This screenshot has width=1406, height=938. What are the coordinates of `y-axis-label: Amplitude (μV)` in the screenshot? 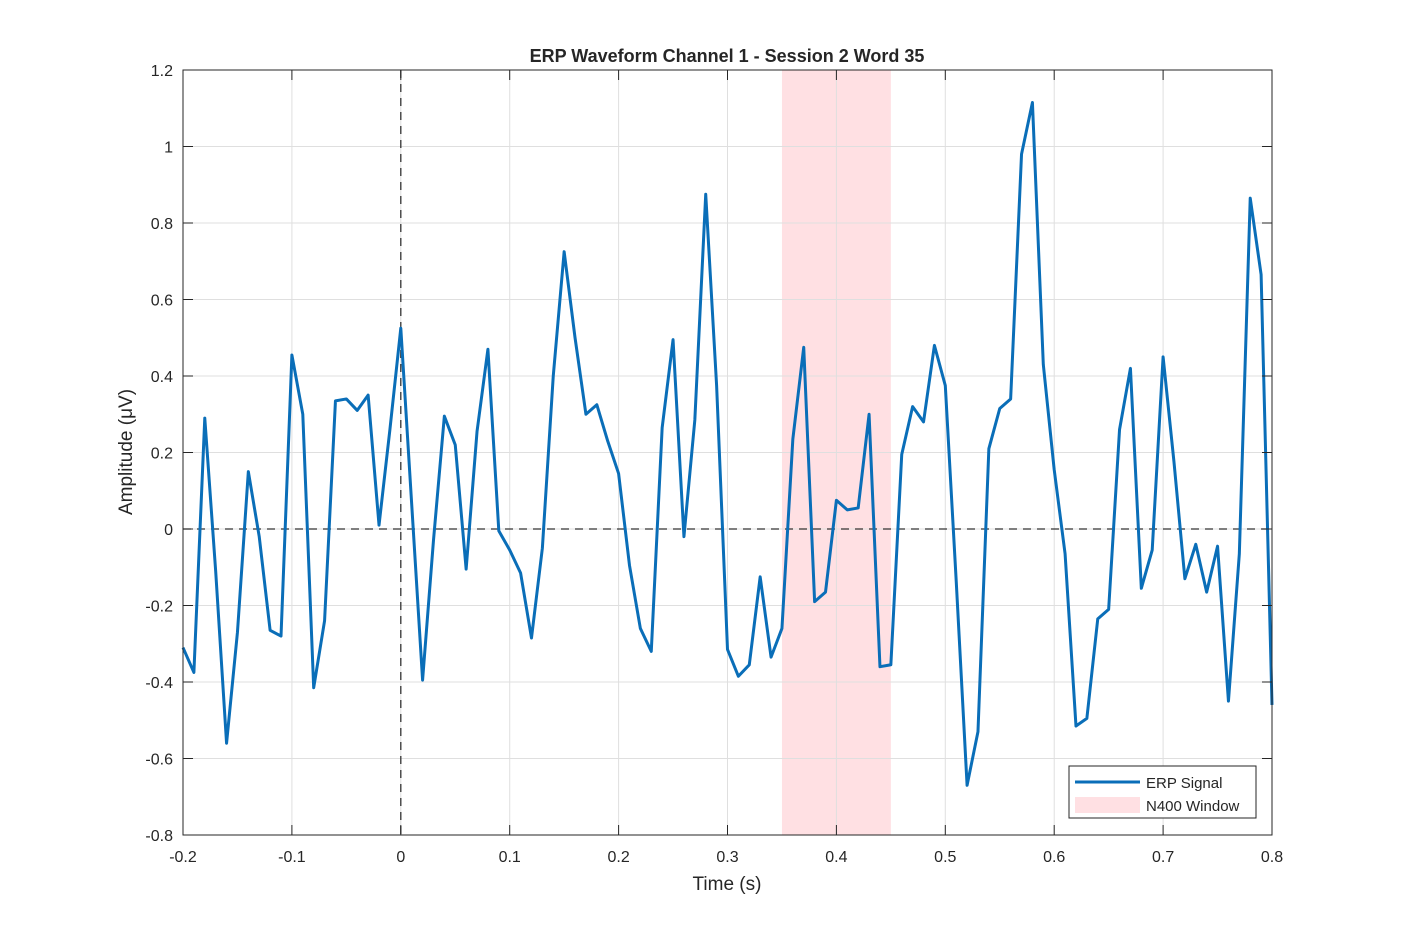 It's located at (126, 452).